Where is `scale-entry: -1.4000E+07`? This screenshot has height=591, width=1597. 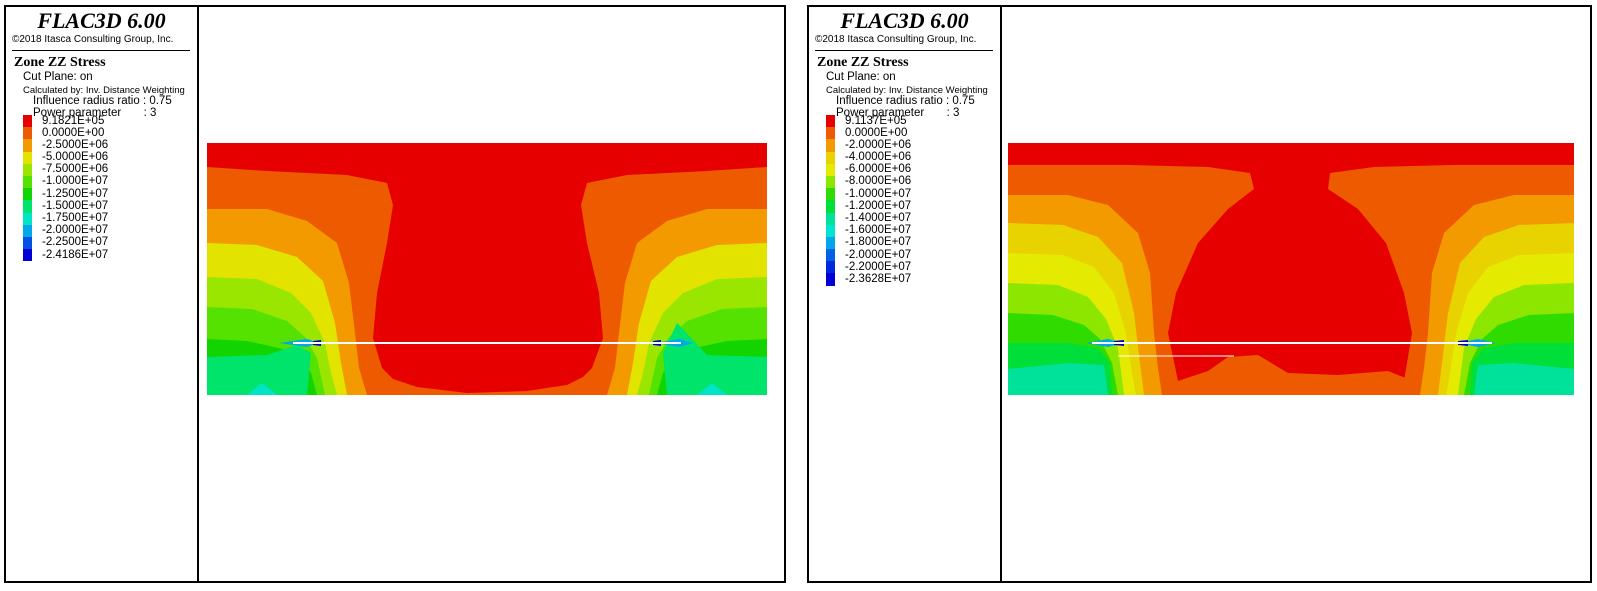
scale-entry: -1.4000E+07 is located at coordinates (911, 218).